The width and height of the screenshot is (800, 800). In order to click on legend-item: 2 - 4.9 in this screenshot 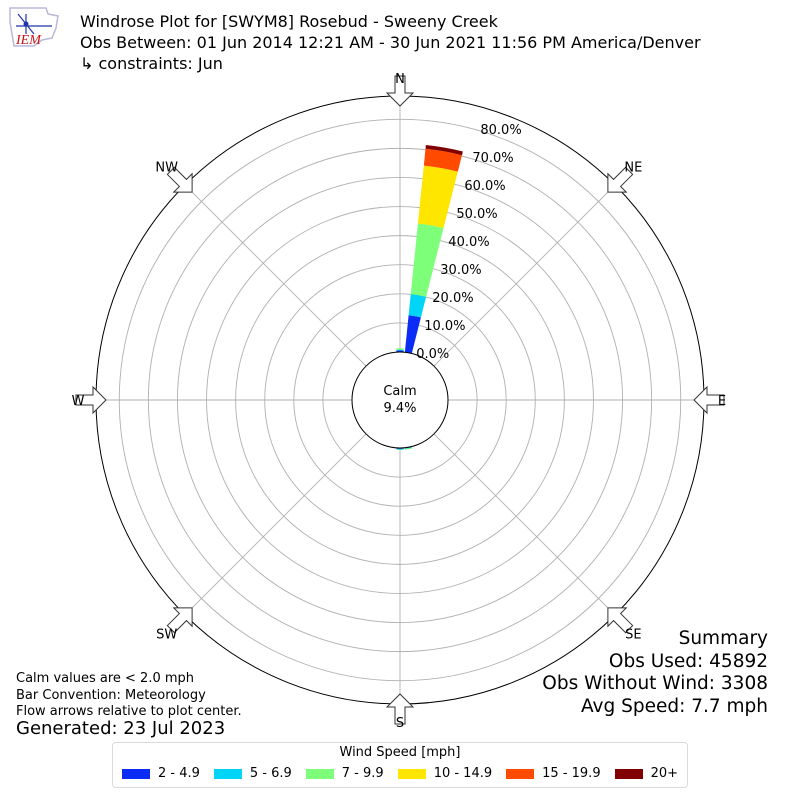, I will do `click(160, 773)`.